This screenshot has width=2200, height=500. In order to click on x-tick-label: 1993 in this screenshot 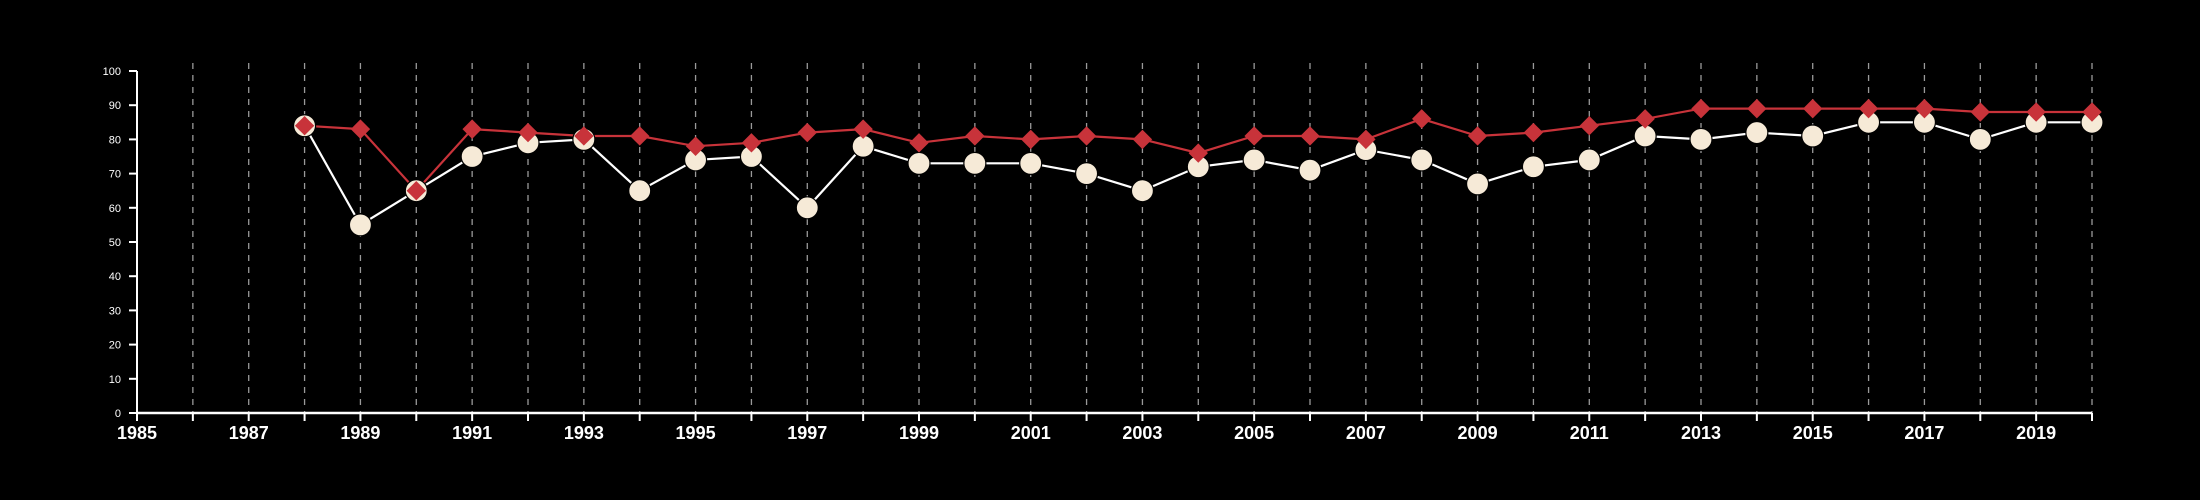, I will do `click(584, 433)`.